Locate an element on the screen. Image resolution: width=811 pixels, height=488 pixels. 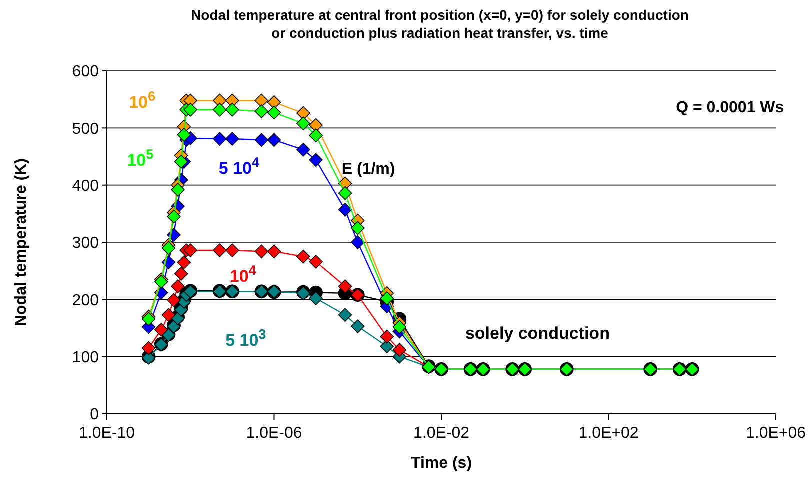
annotation: E (1/m) is located at coordinates (369, 169).